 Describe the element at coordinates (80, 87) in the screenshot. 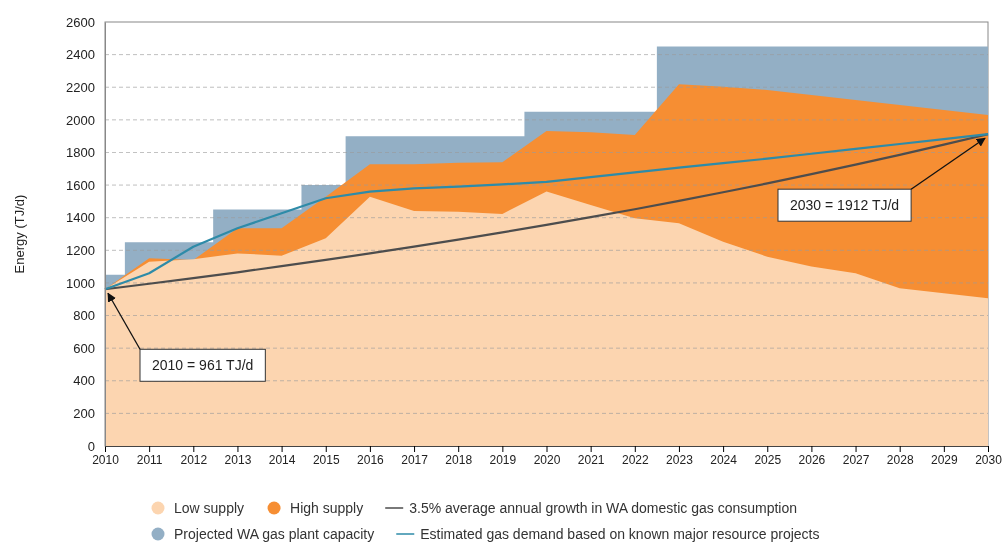

I see `y-tick-label: 2200` at that location.